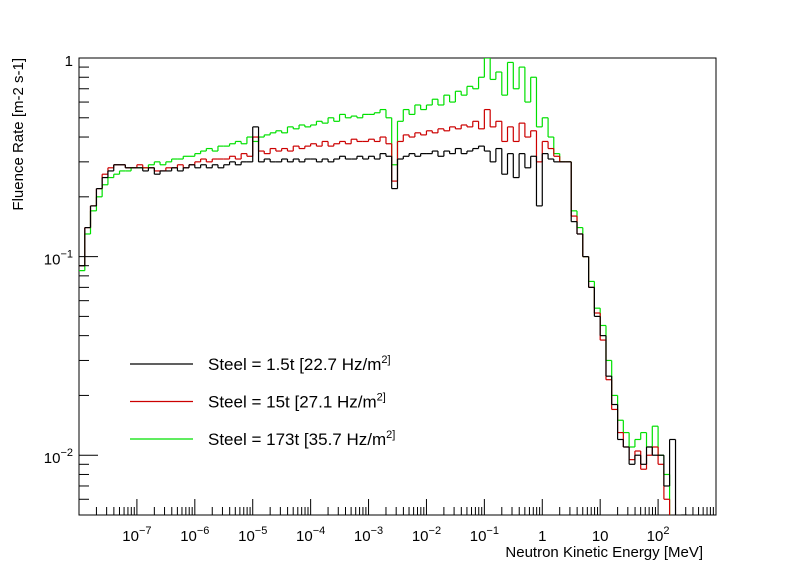 Image resolution: width=796 pixels, height=572 pixels. What do you see at coordinates (18, 134) in the screenshot?
I see `y-axis-label: Fluence Rate [m-2 s-1]` at bounding box center [18, 134].